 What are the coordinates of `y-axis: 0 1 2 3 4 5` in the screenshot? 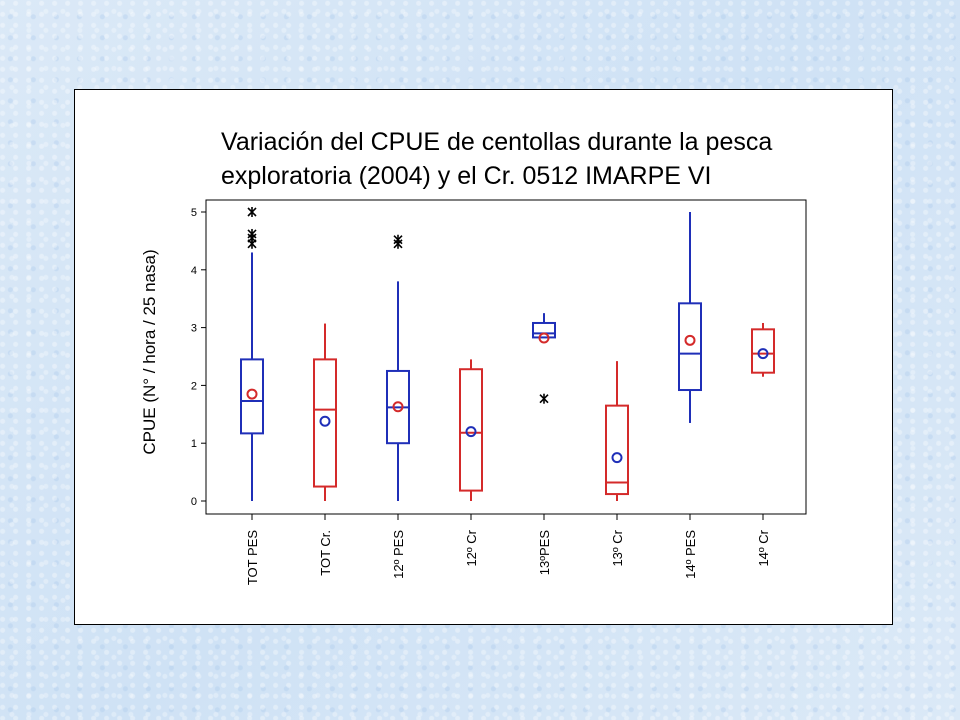 It's located at (198, 357).